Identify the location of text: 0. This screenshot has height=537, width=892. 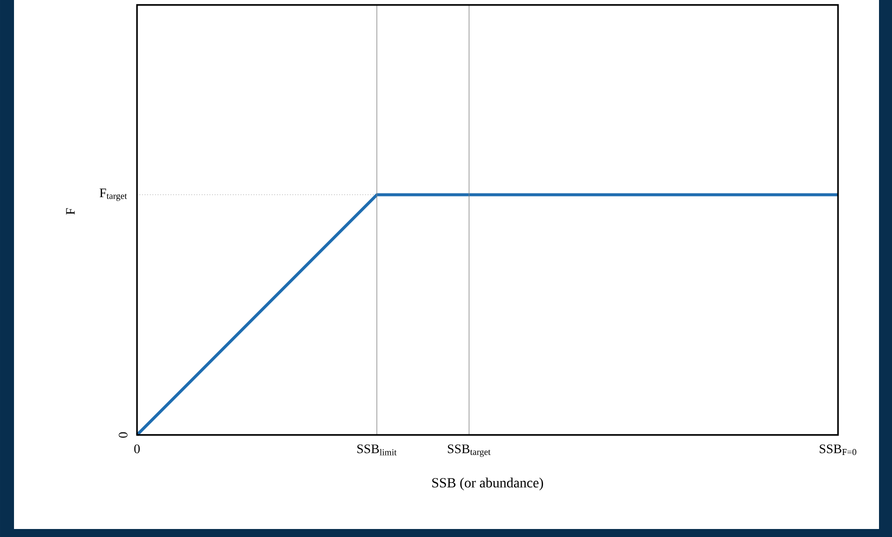
(123, 435).